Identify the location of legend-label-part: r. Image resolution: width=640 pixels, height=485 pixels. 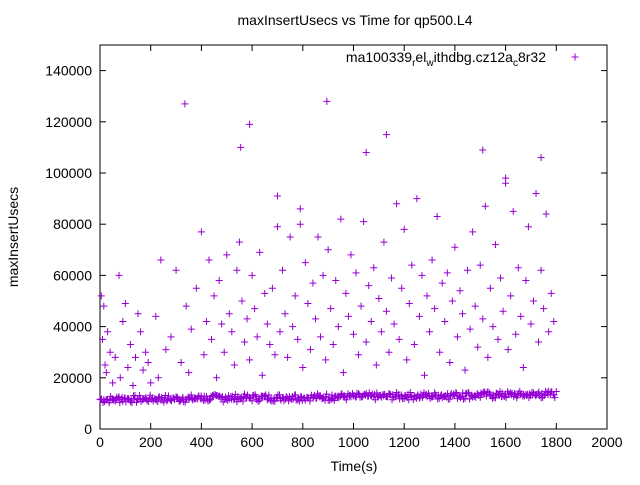
(414, 63).